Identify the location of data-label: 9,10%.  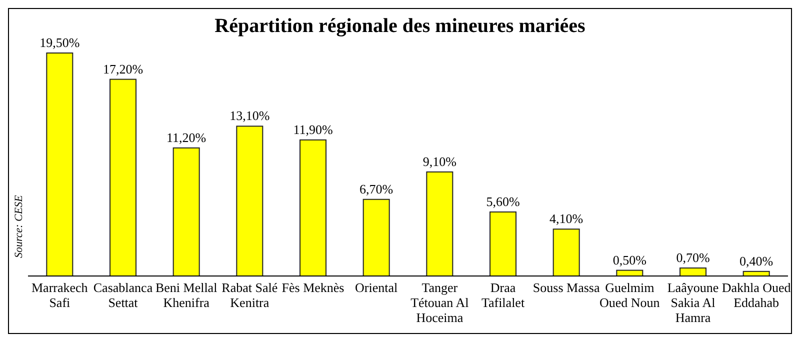
(439, 161).